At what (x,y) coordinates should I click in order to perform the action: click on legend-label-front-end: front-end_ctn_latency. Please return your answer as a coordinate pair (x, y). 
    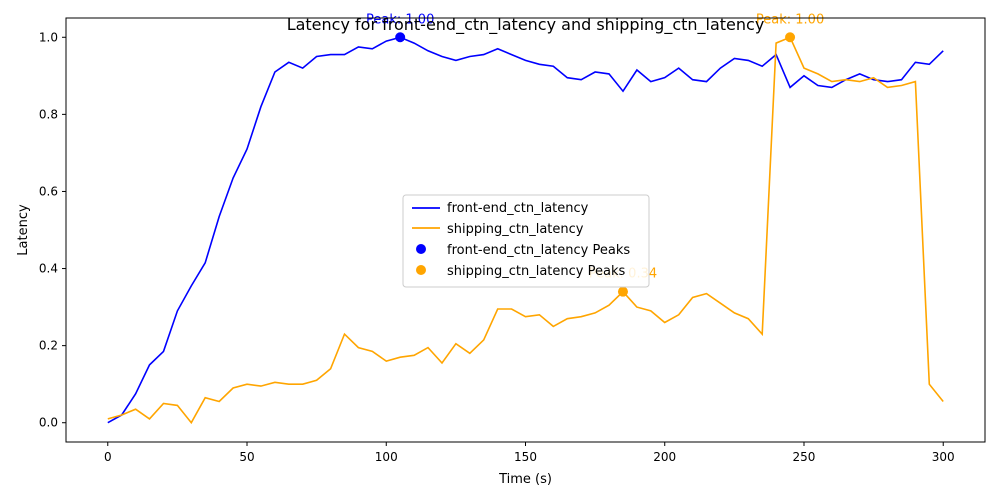
    Looking at the image, I should click on (518, 208).